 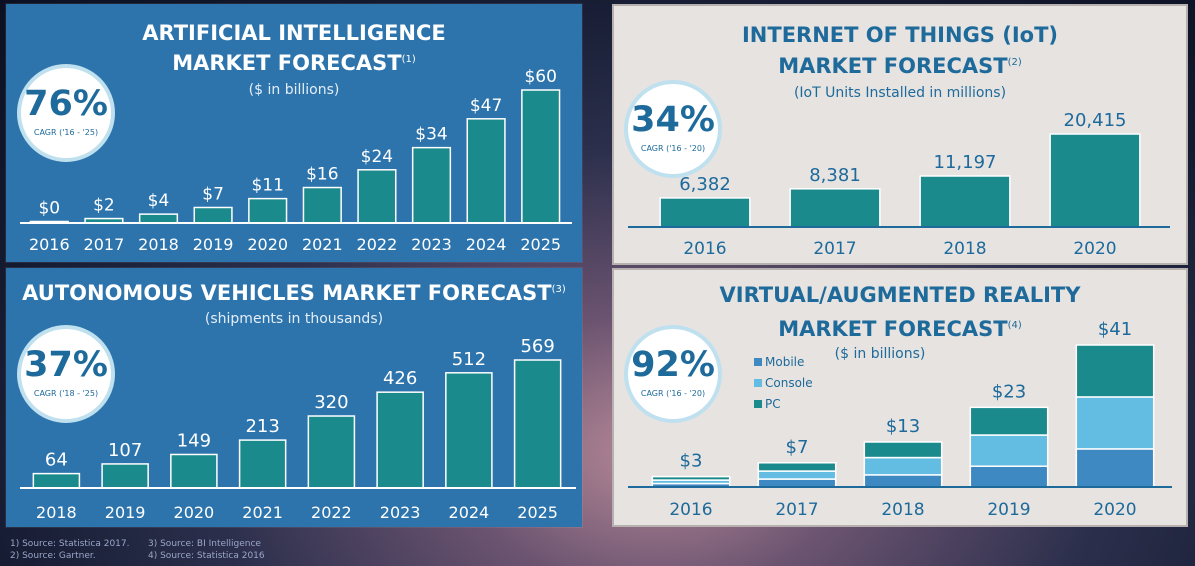 I want to click on iot-bar-chart: 6,382 2016 8,381 2017 11,197 2018 20,415 2020, so click(x=899, y=184).